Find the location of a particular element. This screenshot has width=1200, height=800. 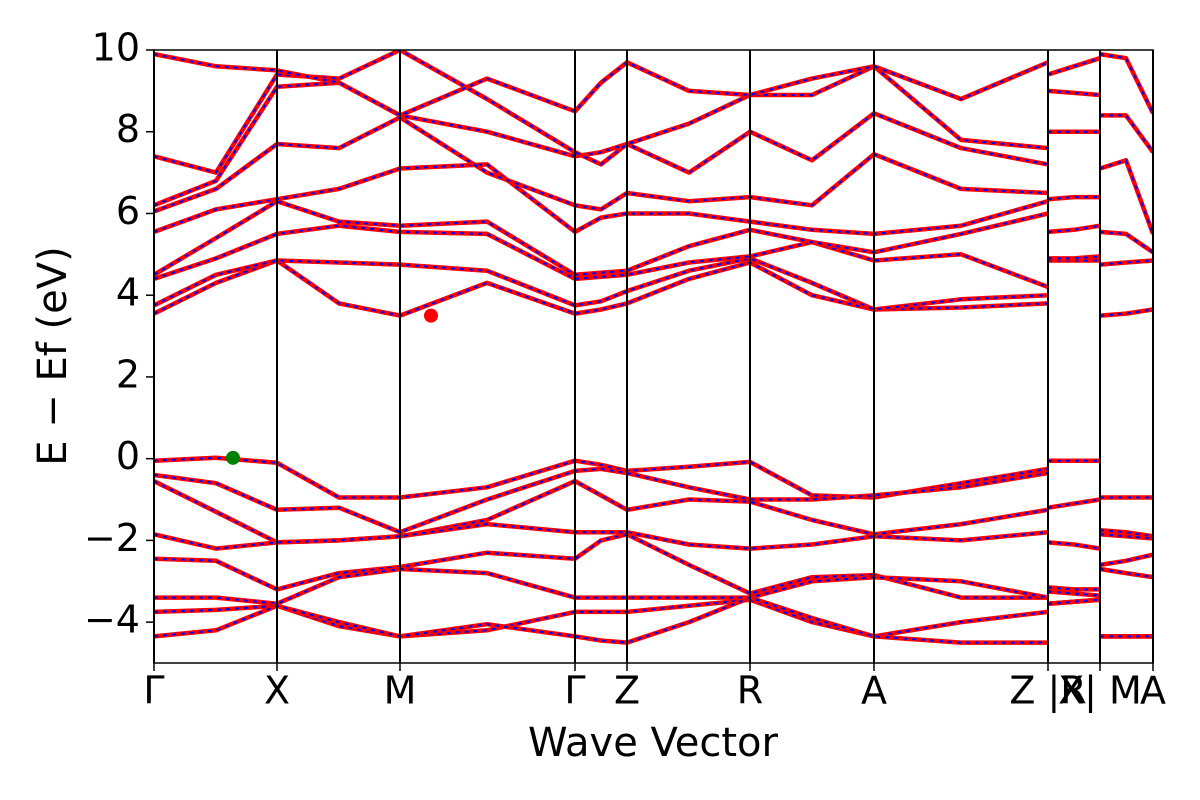

x-tick-label: X is located at coordinates (277, 691).